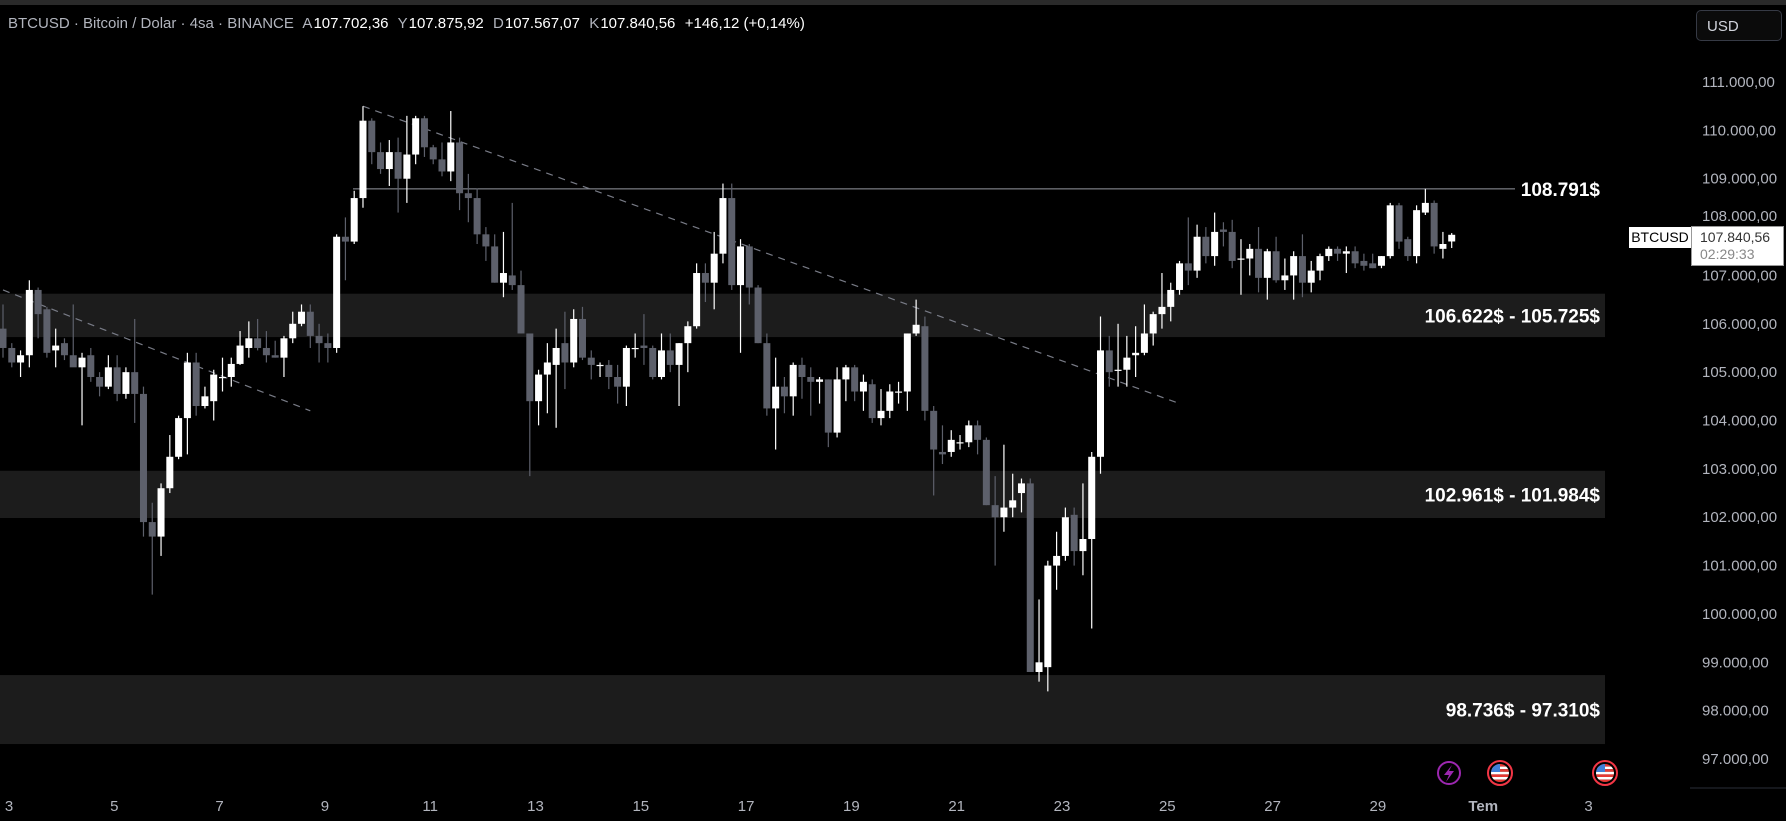 The image size is (1786, 821). I want to click on trendline, so click(156, 350).